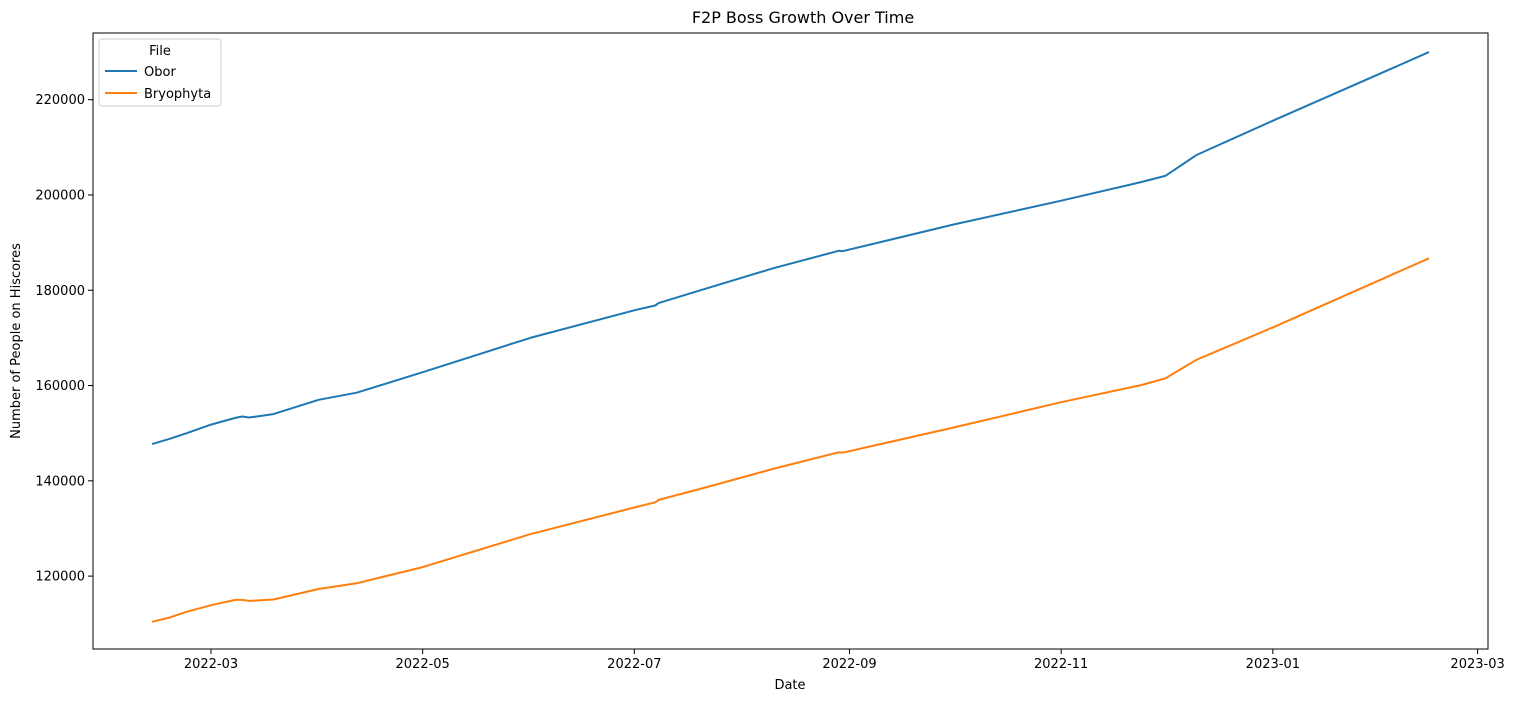 The height and width of the screenshot is (701, 1513). What do you see at coordinates (60, 386) in the screenshot?
I see `y-tick-label: 160000` at bounding box center [60, 386].